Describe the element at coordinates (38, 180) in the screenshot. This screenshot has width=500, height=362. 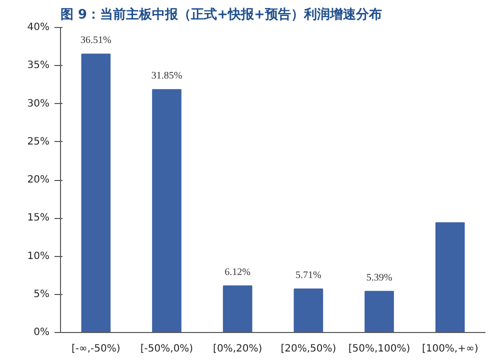
I see `y-tick-label: 20%` at that location.